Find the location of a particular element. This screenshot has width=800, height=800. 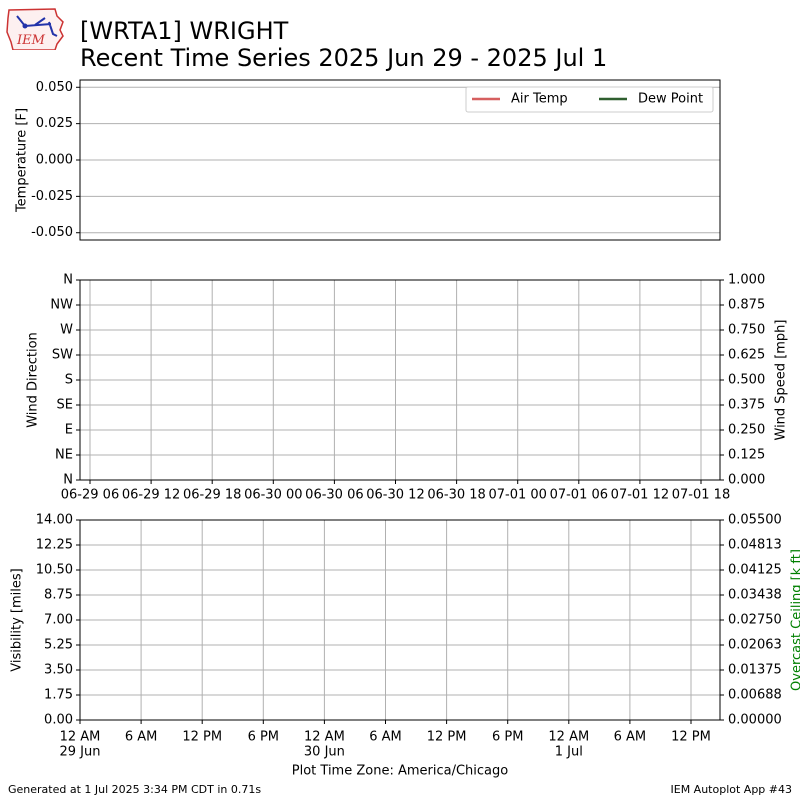

wind-dir-tick-label: E is located at coordinates (69, 430).